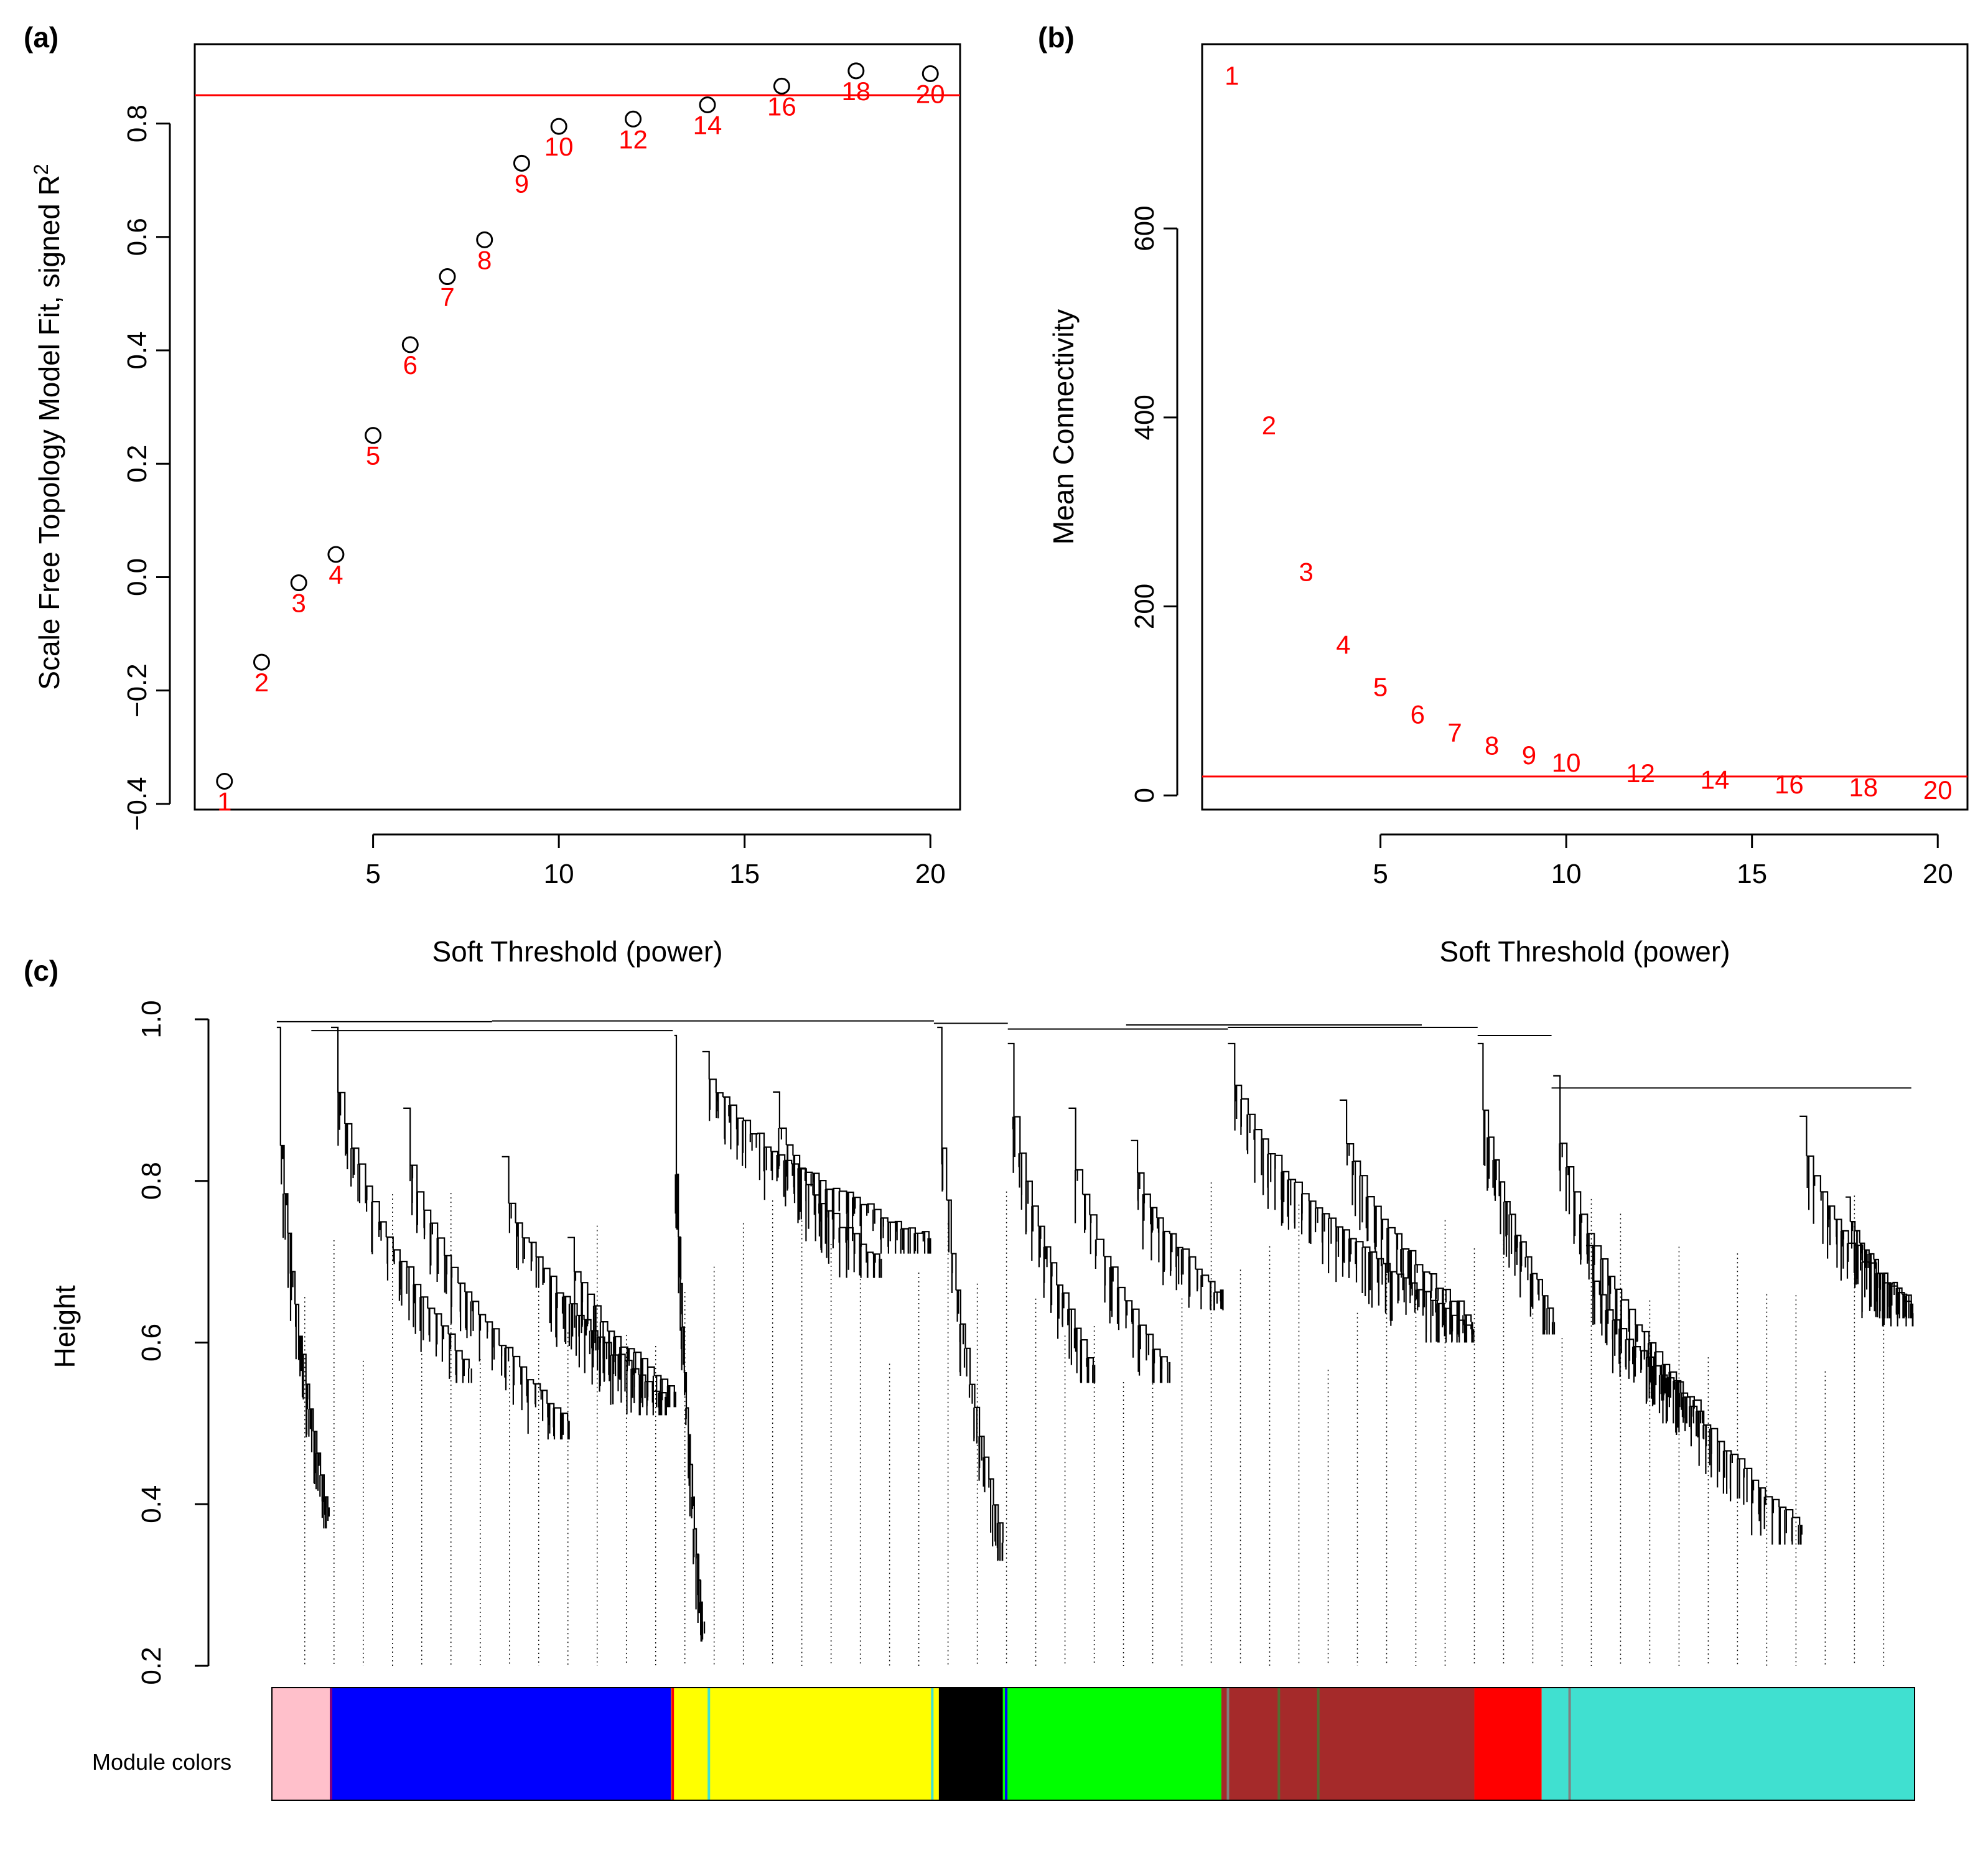 The image size is (1988, 1855). What do you see at coordinates (173, 1343) in the screenshot?
I see `panel-c-y-axis: 0.2 0.4 0.6 0.8 1.0` at bounding box center [173, 1343].